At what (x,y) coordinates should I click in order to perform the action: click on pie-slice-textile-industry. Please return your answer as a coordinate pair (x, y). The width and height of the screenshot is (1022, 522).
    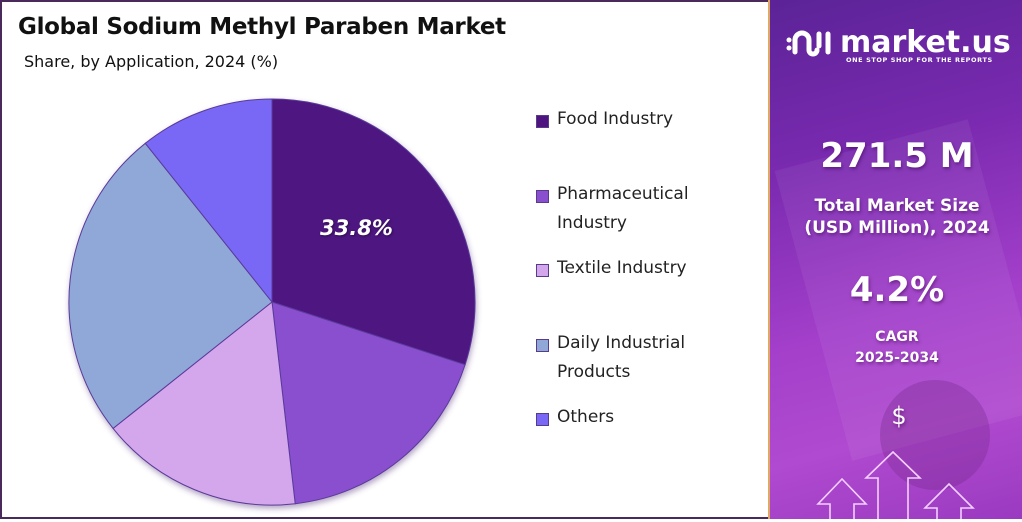
    Looking at the image, I should click on (204, 403).